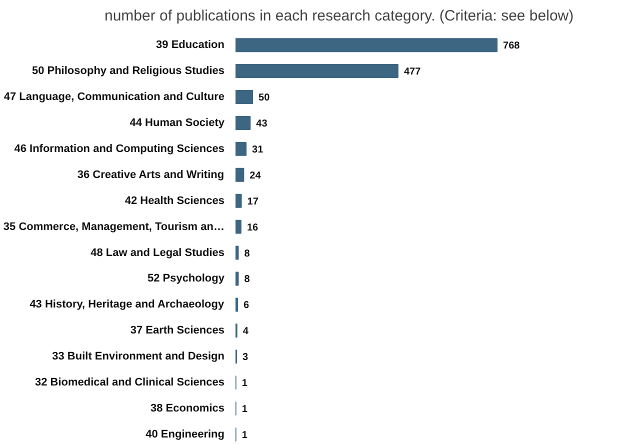 The height and width of the screenshot is (447, 619). Describe the element at coordinates (264, 98) in the screenshot. I see `data-label: 50` at that location.